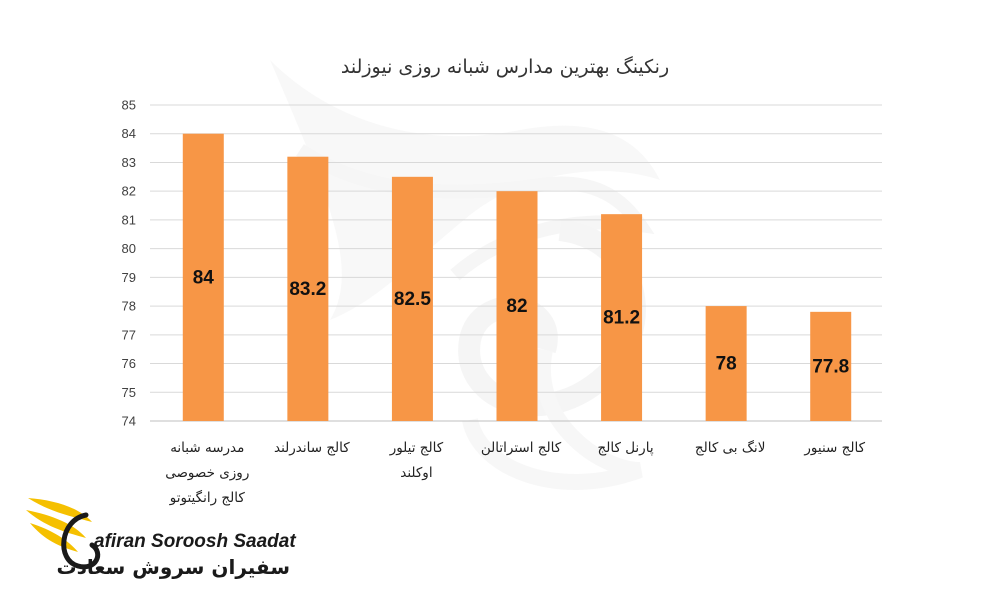 The width and height of the screenshot is (1000, 600). What do you see at coordinates (129, 363) in the screenshot?
I see `y-tick-label: 76` at bounding box center [129, 363].